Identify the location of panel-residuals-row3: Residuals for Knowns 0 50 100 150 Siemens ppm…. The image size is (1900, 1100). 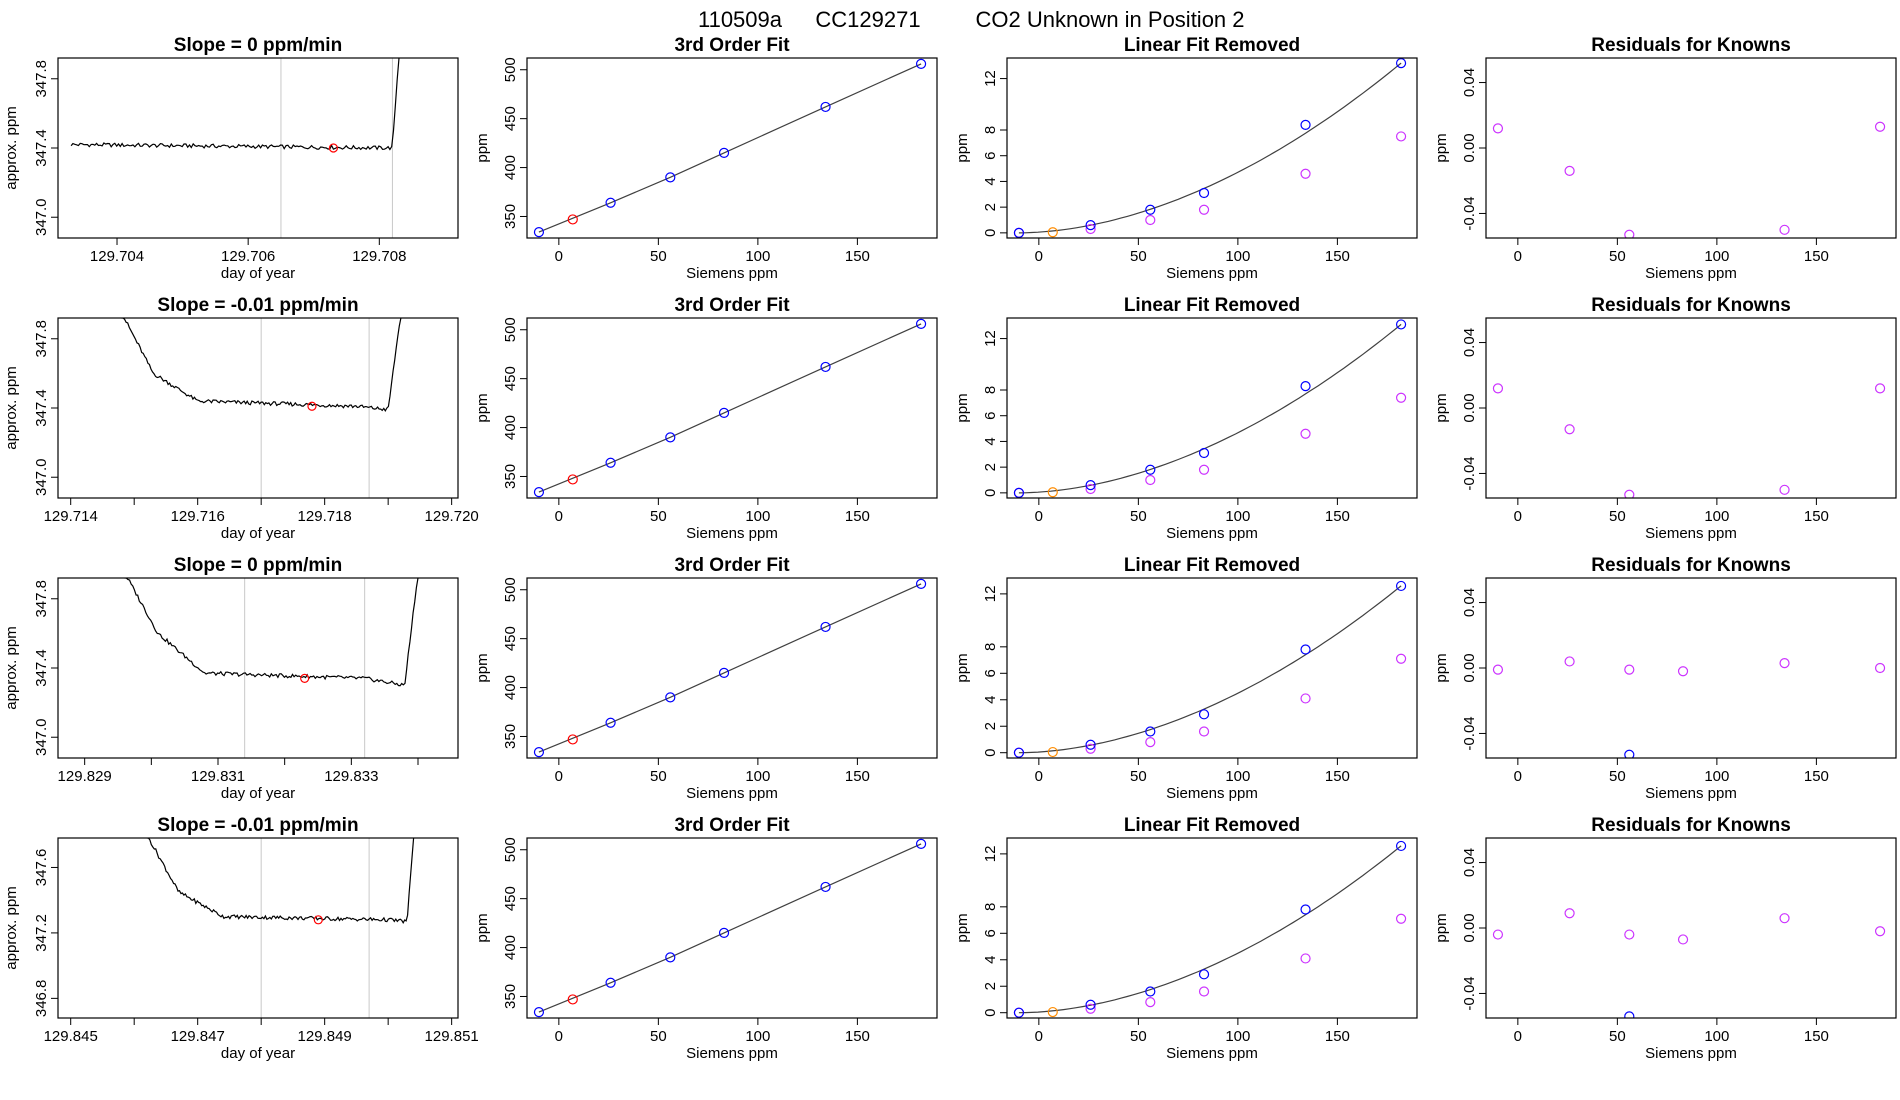
(1665, 678).